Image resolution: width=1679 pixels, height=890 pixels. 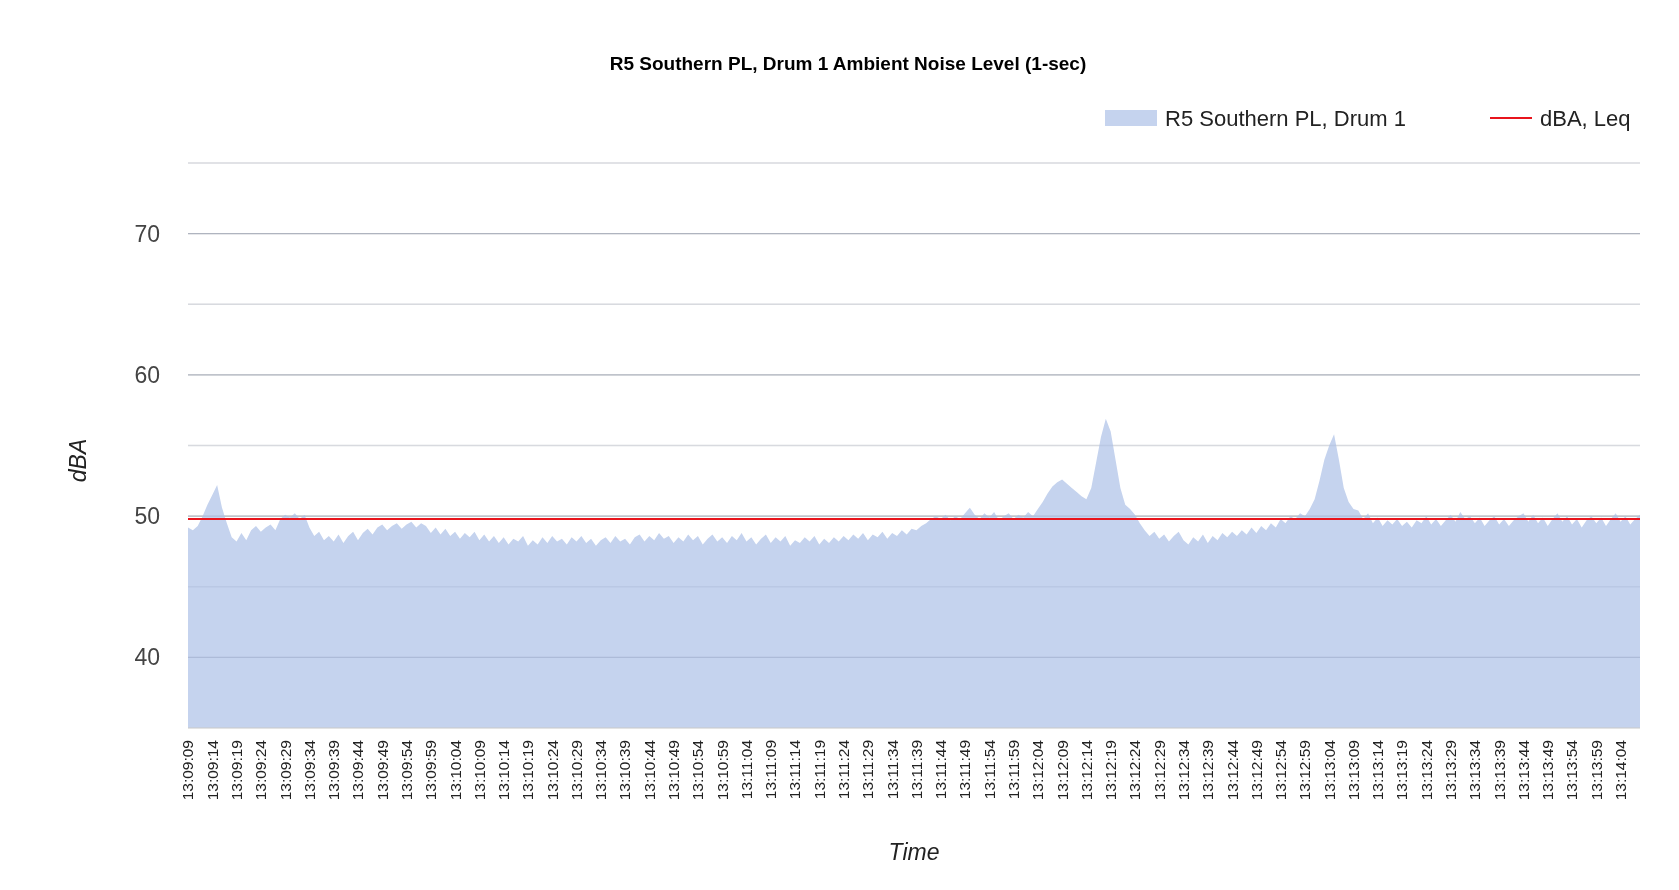 What do you see at coordinates (455, 770) in the screenshot?
I see `x-tick-label: 13:10:04` at bounding box center [455, 770].